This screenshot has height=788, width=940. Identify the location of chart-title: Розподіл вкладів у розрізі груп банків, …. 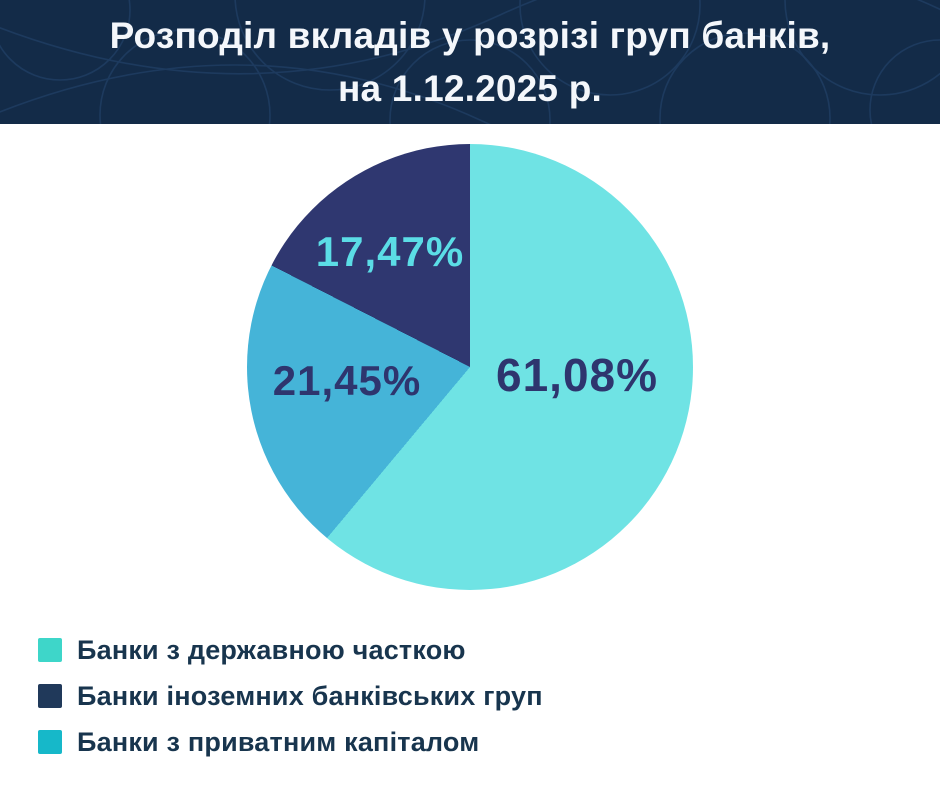
(470, 57).